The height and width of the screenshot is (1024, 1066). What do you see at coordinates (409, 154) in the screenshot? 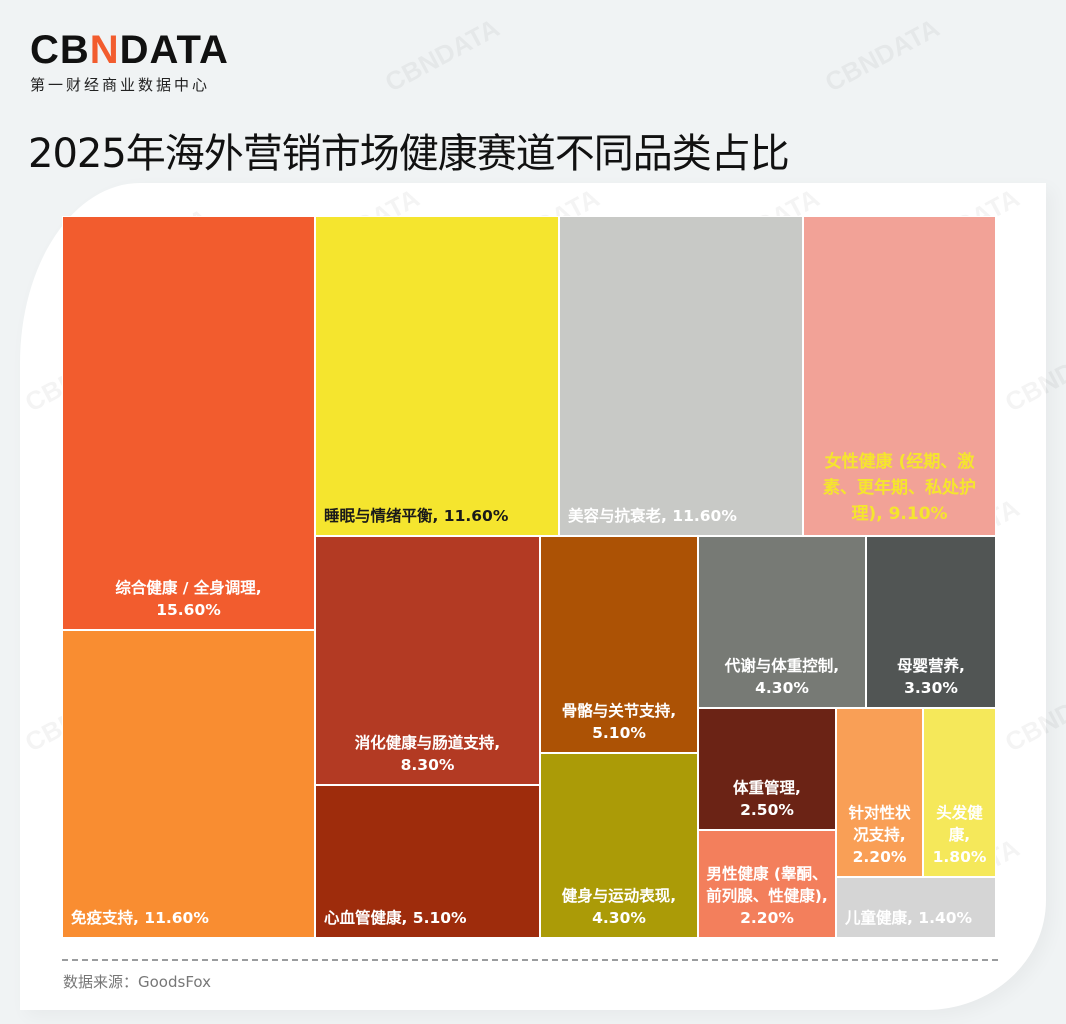
I see `chart-title: 2025年海外营销市场健康赛道不同品类占比` at bounding box center [409, 154].